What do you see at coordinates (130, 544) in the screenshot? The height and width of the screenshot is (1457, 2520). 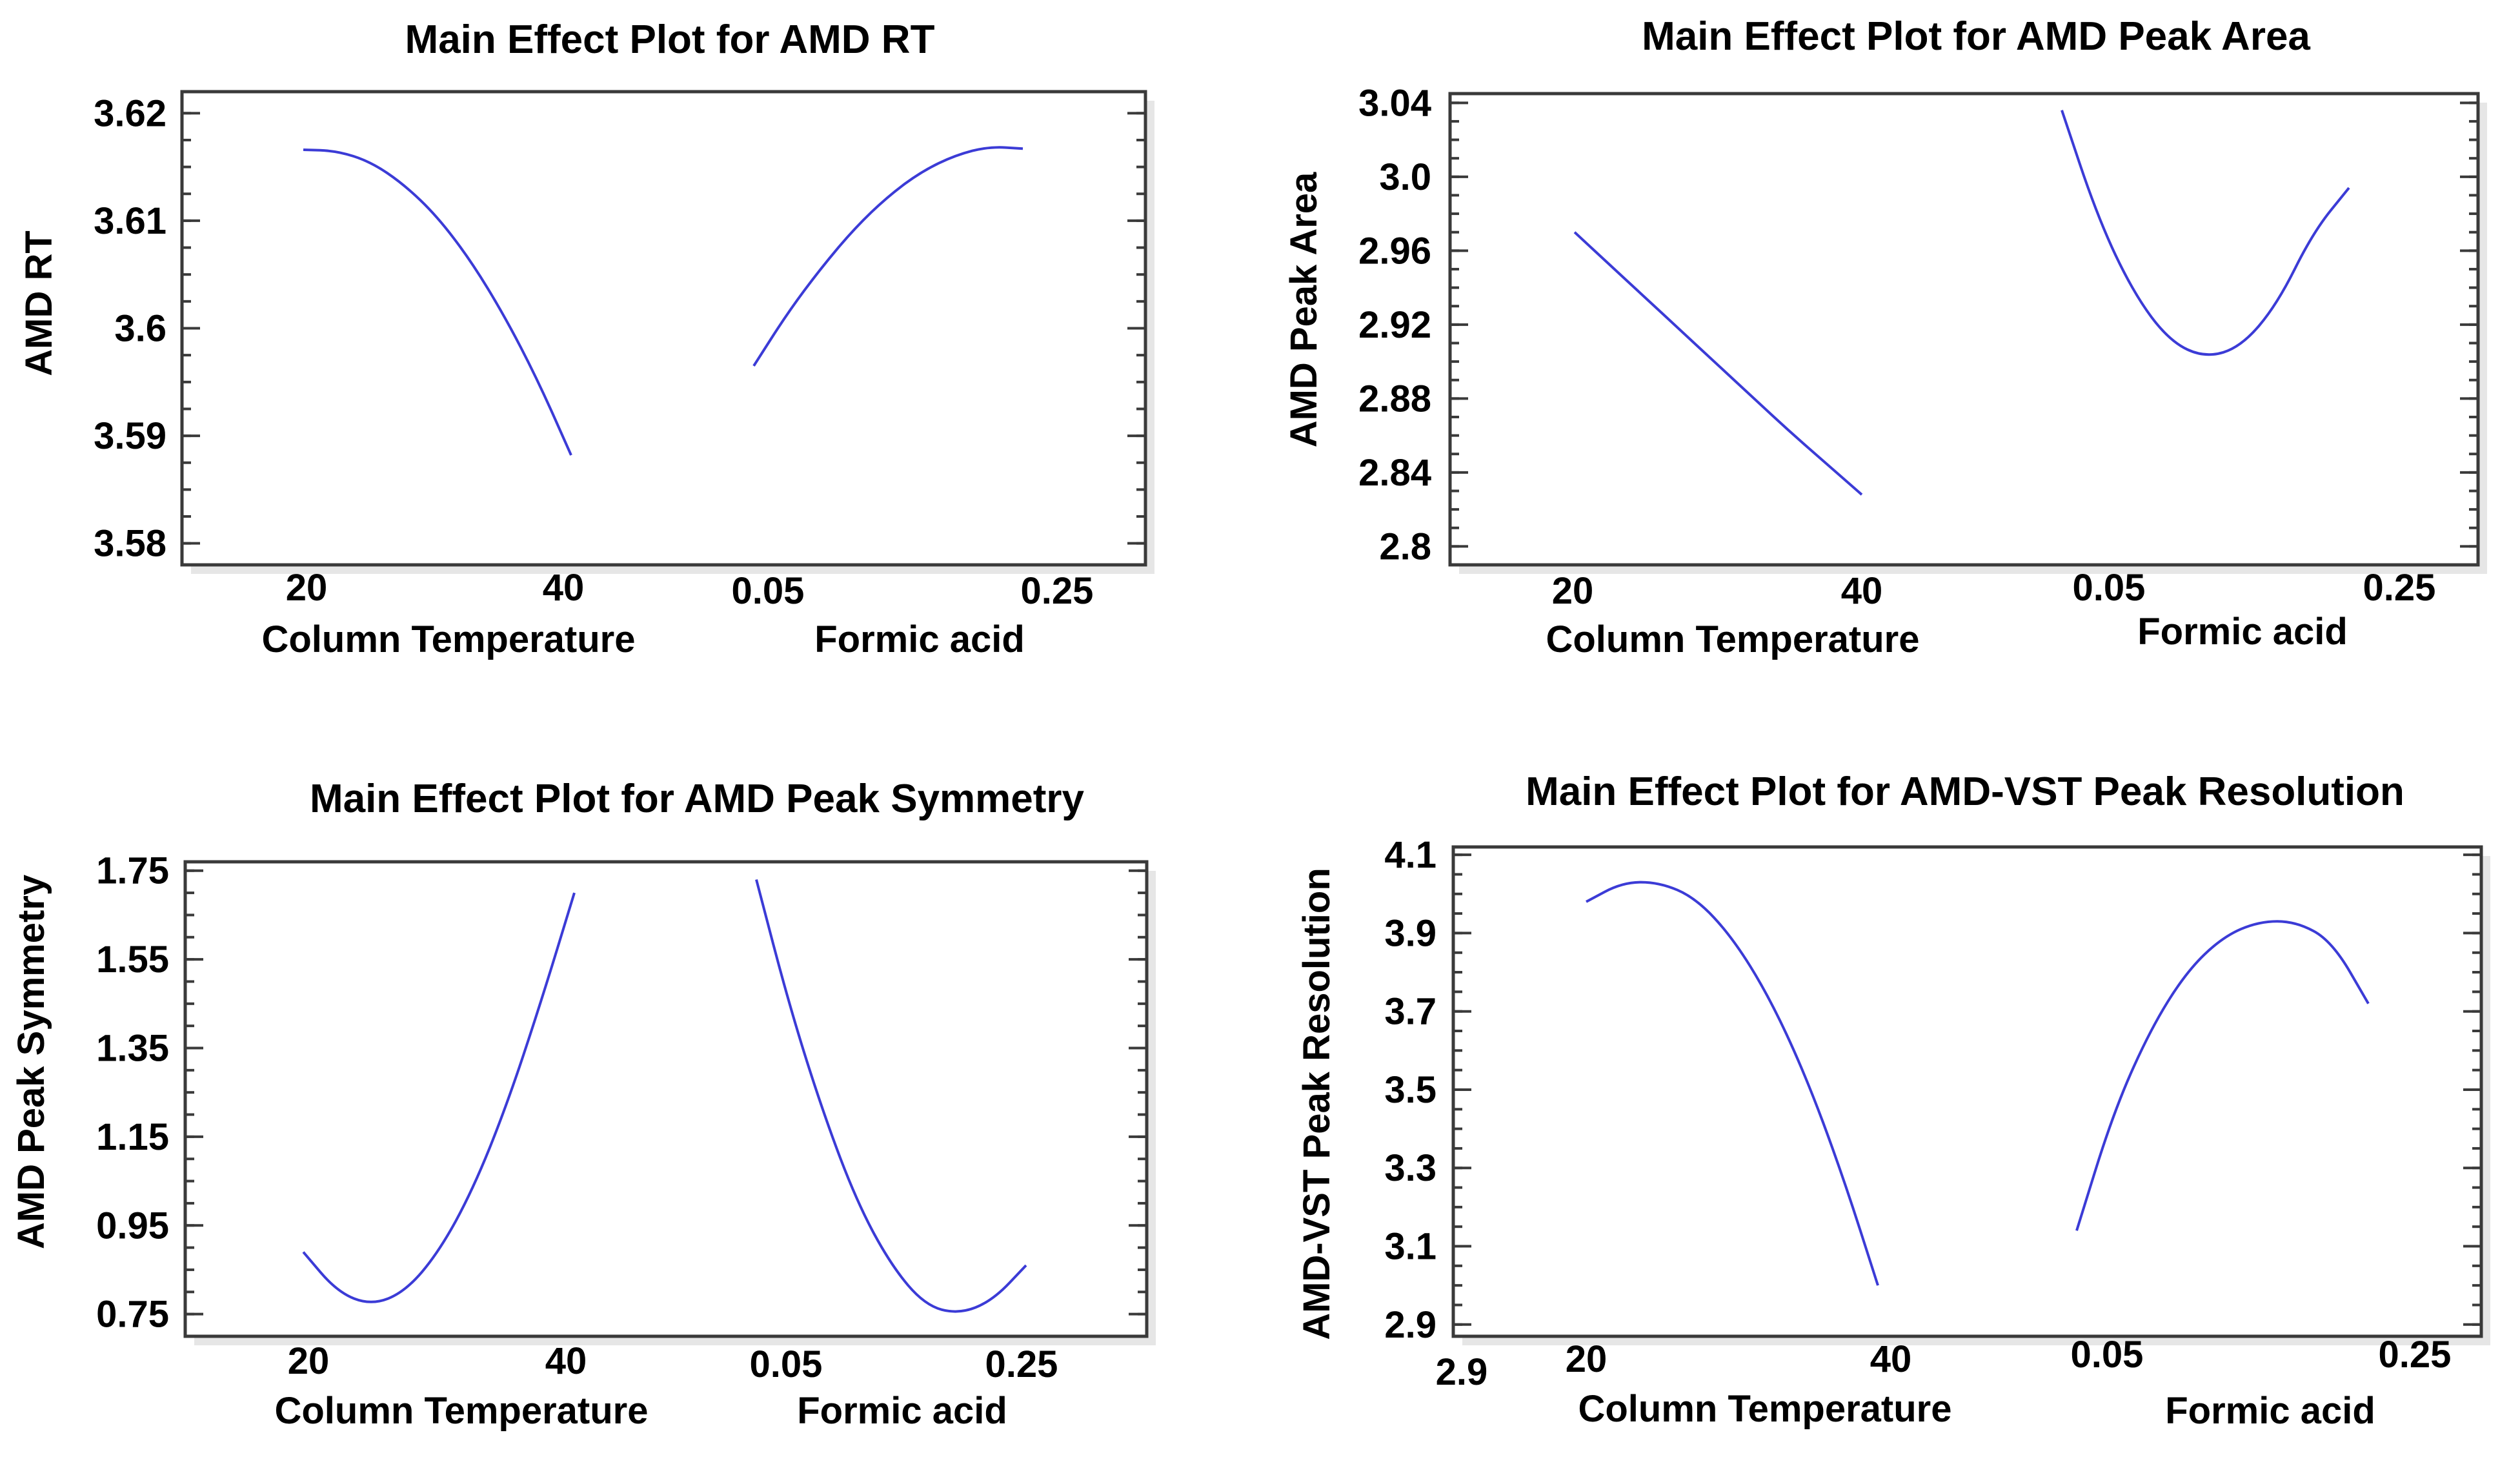 I see `y-tick-label: 3.58` at bounding box center [130, 544].